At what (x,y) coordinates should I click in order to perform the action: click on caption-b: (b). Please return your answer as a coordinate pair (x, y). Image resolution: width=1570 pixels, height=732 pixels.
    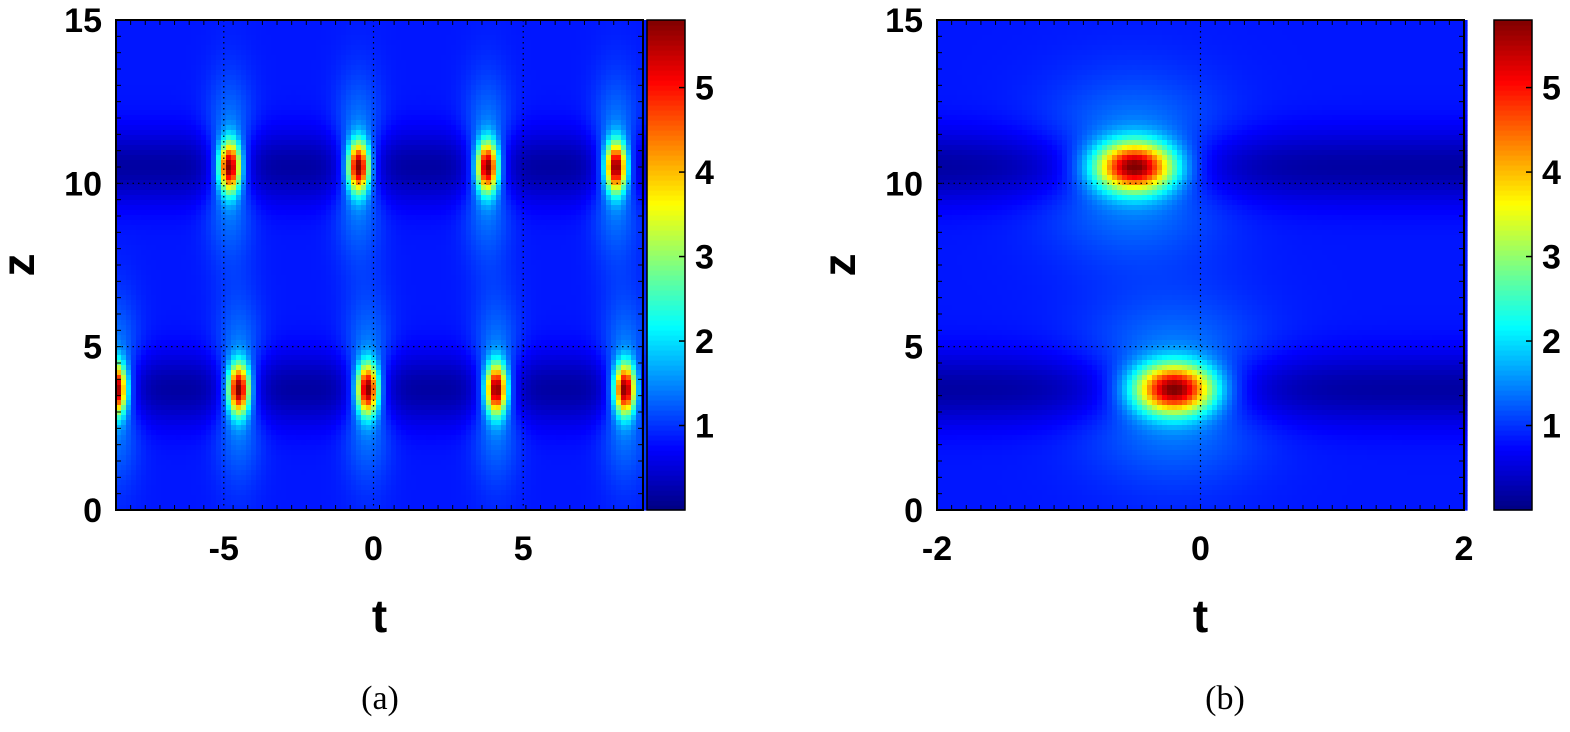
    Looking at the image, I should click on (1225, 699).